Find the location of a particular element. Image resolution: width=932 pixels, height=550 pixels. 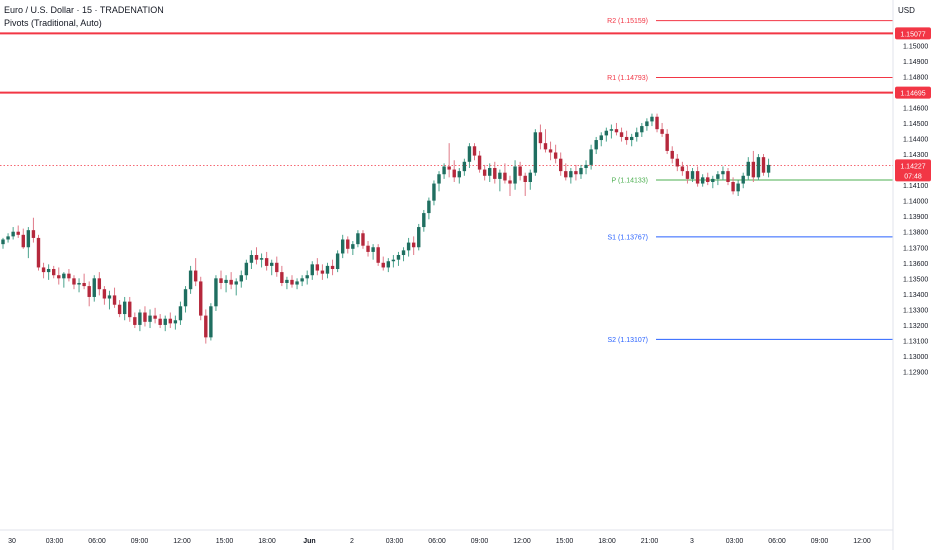

pivot-label: S2 (1.13107) is located at coordinates (628, 340).